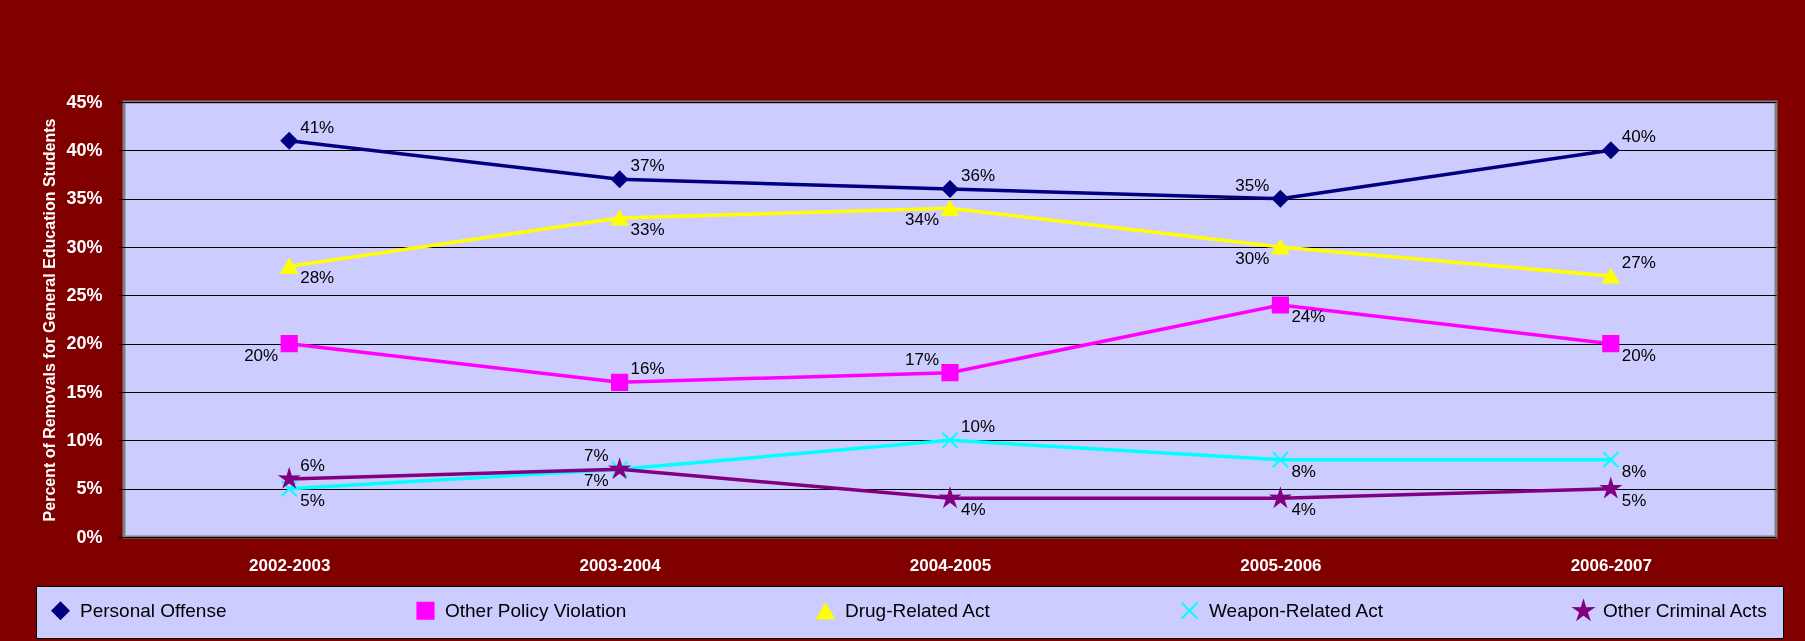 This screenshot has height=641, width=1805. I want to click on data-label: 33%, so click(647, 229).